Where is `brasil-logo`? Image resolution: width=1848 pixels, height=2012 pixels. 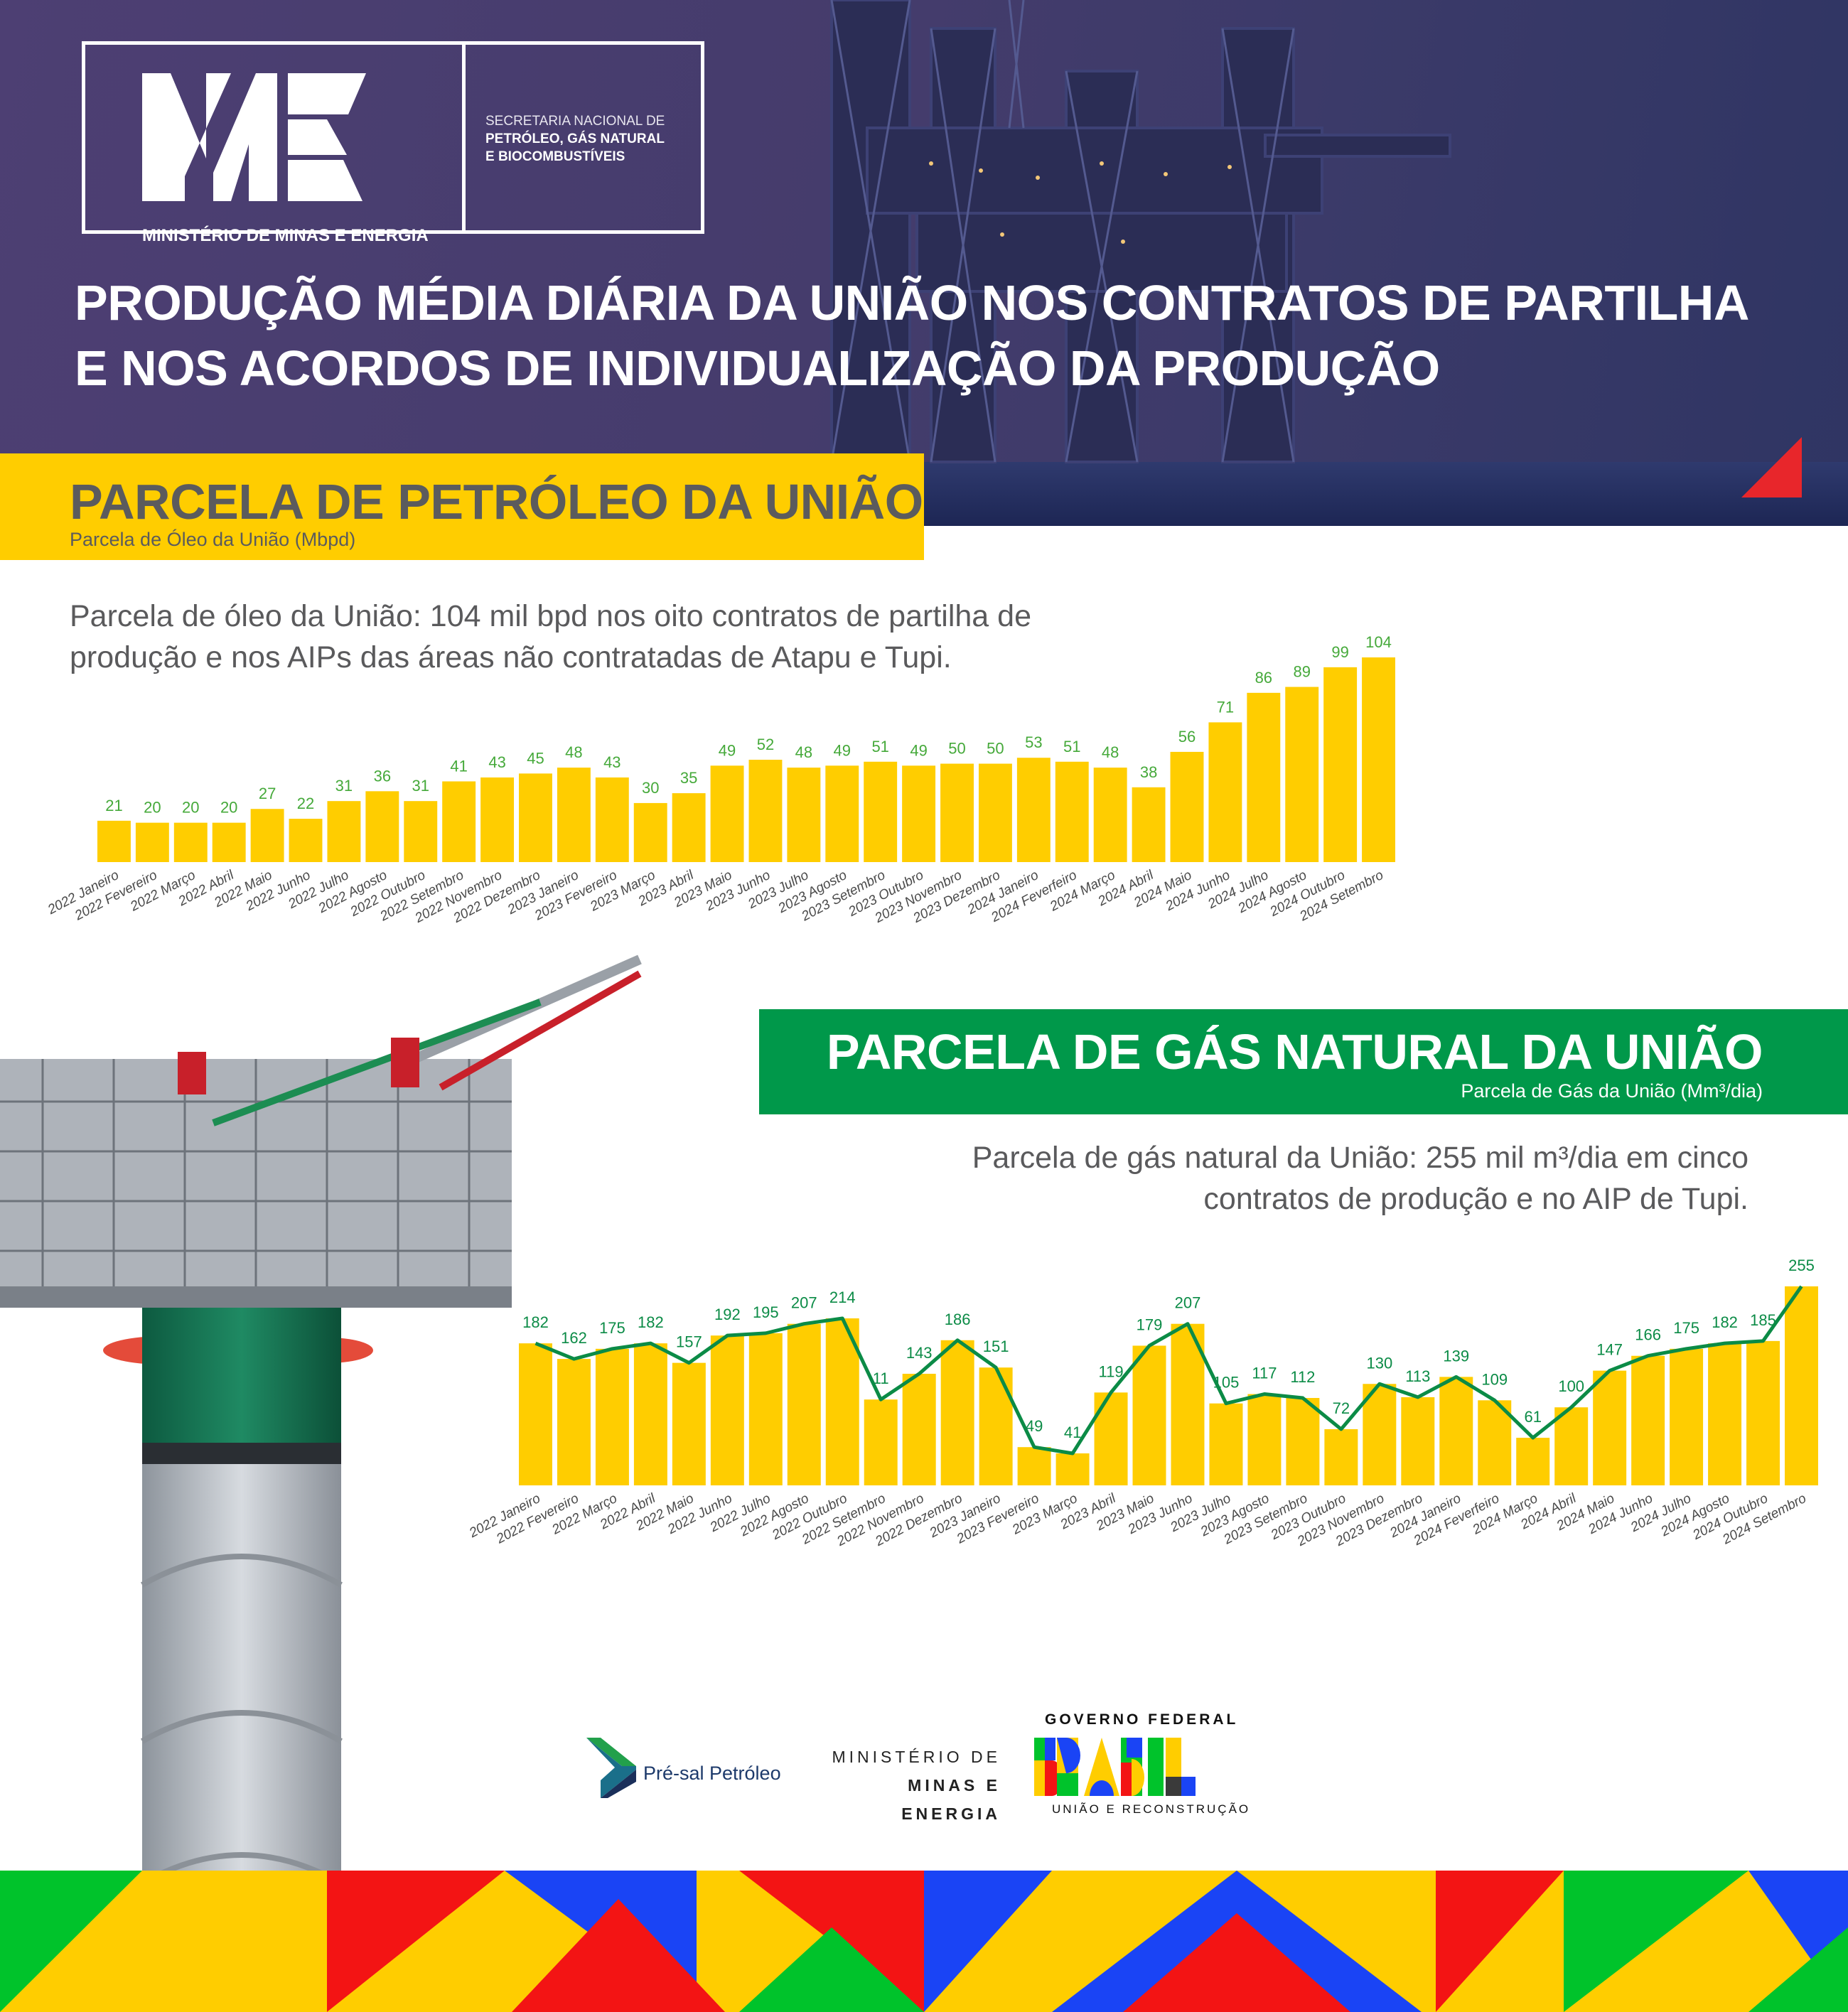 brasil-logo is located at coordinates (1115, 1767).